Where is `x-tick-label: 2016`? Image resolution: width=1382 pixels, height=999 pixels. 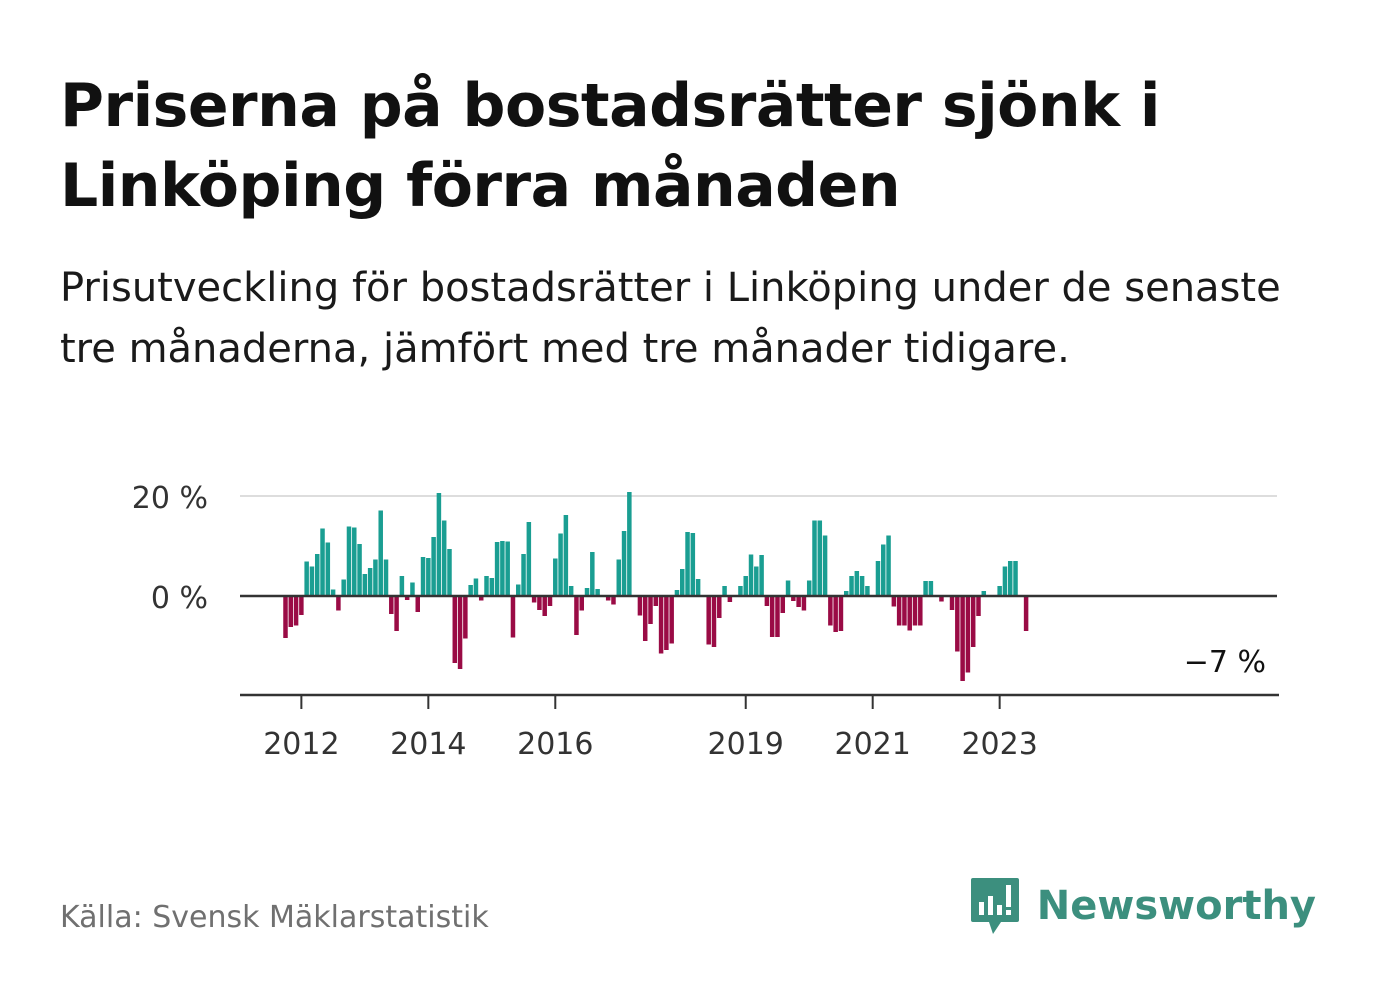 x-tick-label: 2016 is located at coordinates (555, 744).